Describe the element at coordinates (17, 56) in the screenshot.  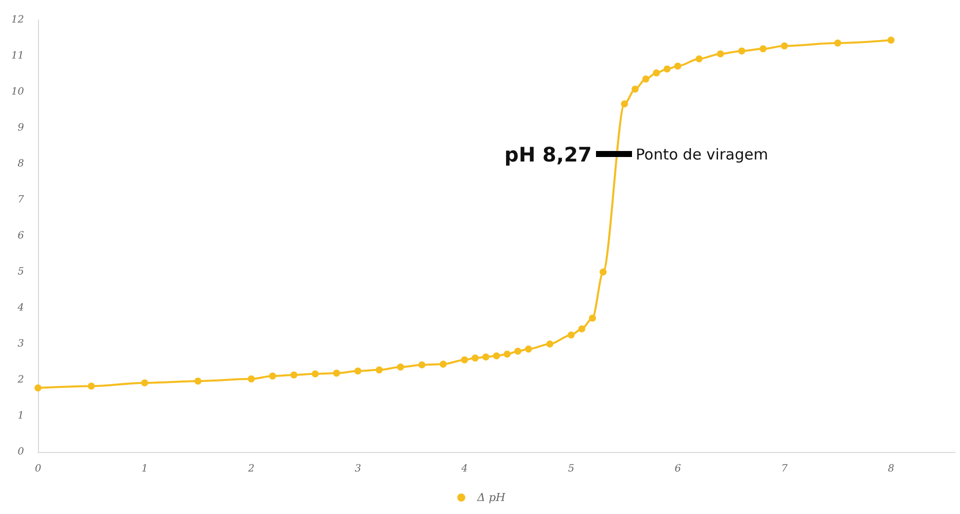
I see `y-tick-label: 11` at that location.